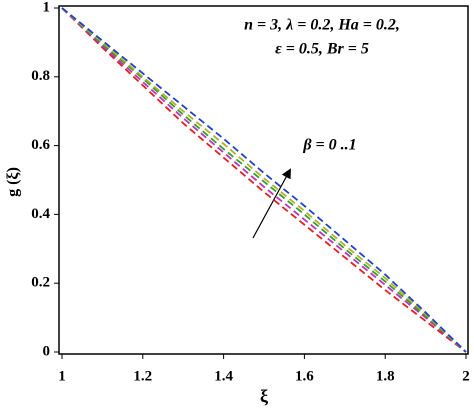 This screenshot has height=410, width=474. What do you see at coordinates (271, 203) in the screenshot?
I see `arrow` at bounding box center [271, 203].